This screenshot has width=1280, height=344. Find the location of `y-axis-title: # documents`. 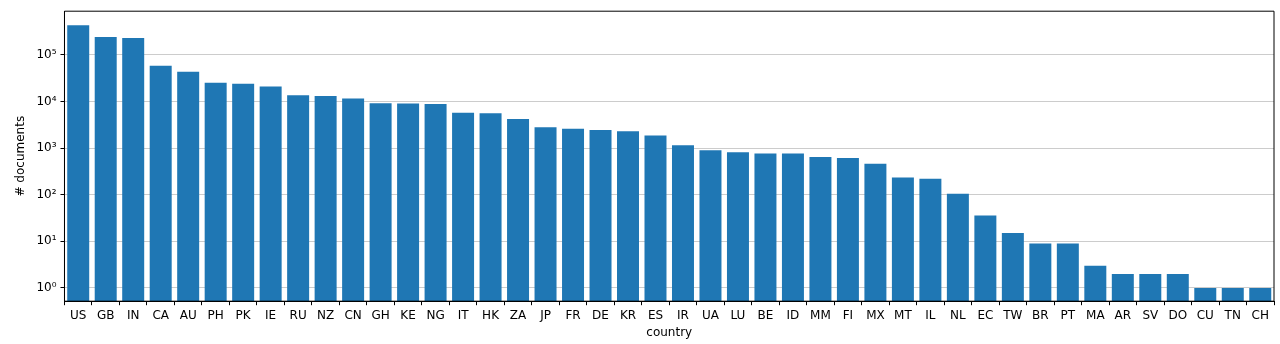

y-axis-title: # documents is located at coordinates (20, 156).